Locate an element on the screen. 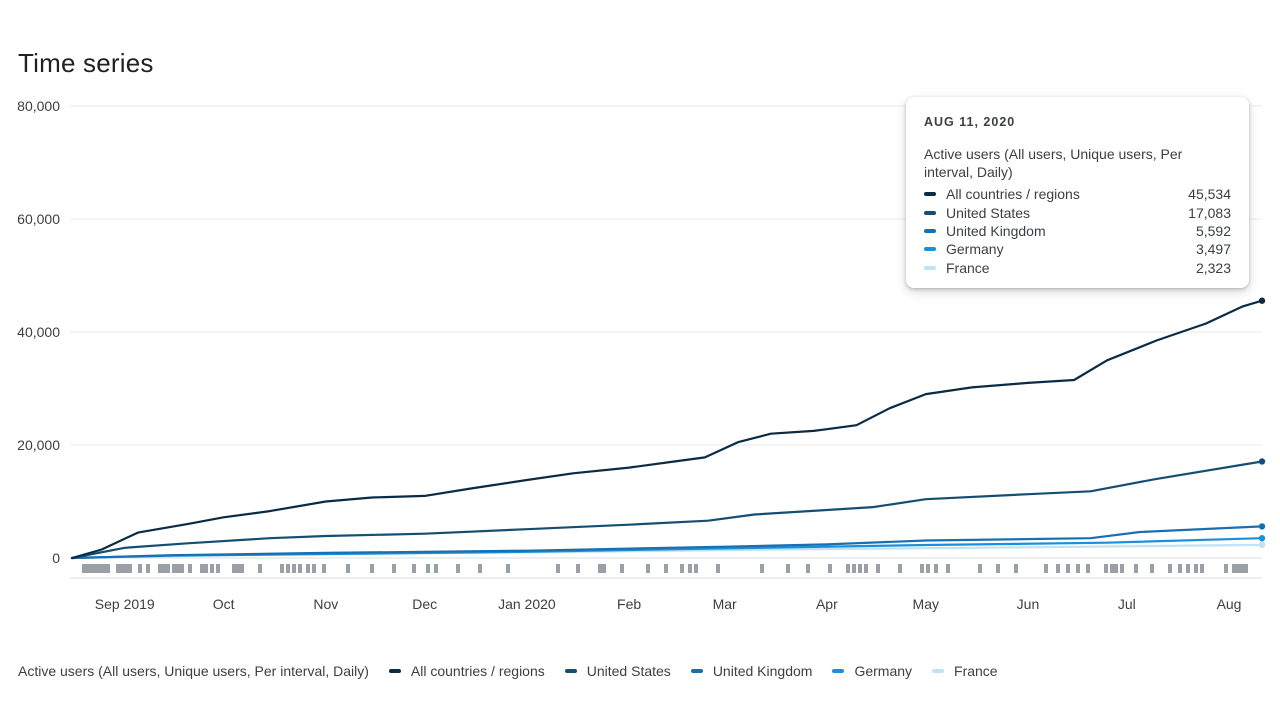 The image size is (1280, 720). y-axis-ticks: 0 20,000 40,000 60,000 80,000 is located at coordinates (38, 332).